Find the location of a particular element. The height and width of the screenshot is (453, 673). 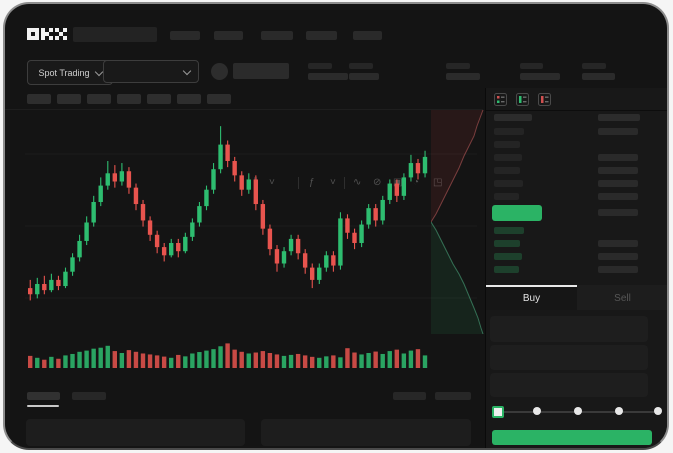

timer-icon: ◔ is located at coordinates (416, 182).